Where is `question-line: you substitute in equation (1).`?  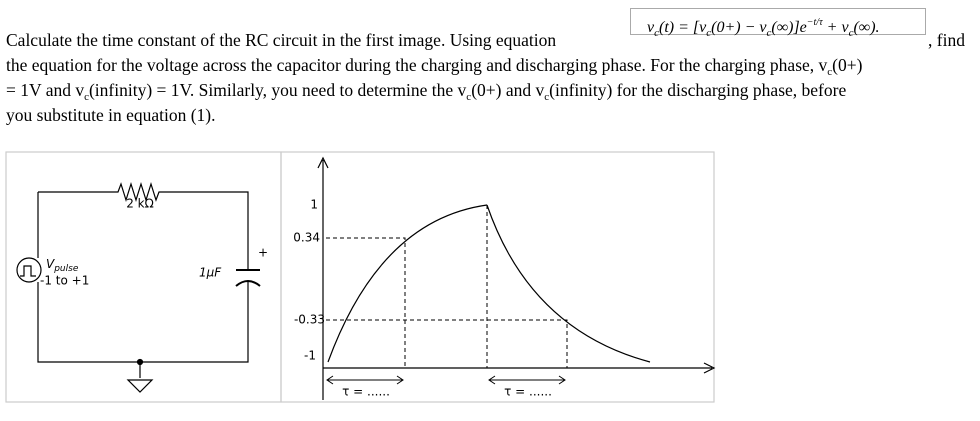 question-line: you substitute in equation (1). is located at coordinates (111, 115).